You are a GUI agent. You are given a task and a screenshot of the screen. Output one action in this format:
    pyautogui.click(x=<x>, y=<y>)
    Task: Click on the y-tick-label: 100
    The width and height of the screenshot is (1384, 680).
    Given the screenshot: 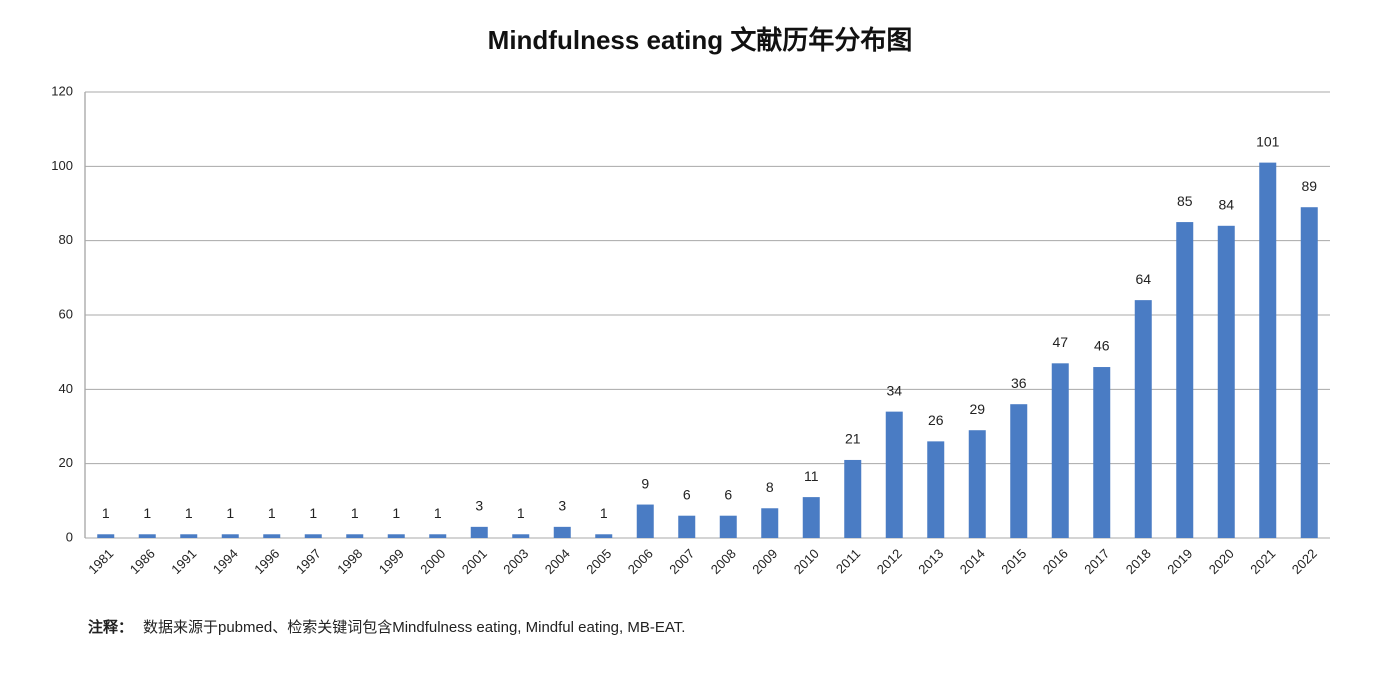 What is the action you would take?
    pyautogui.click(x=62, y=165)
    